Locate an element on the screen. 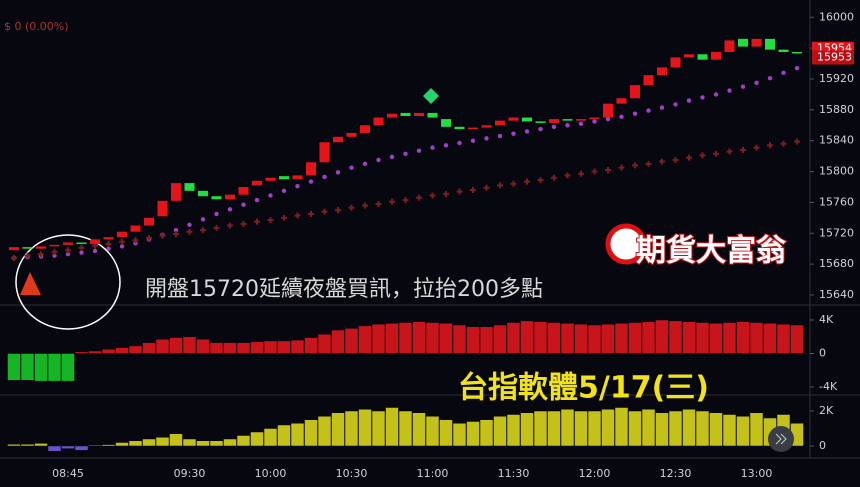  annotation: 開盤15720延續夜盤買訊，拉抬200多點 is located at coordinates (344, 289).